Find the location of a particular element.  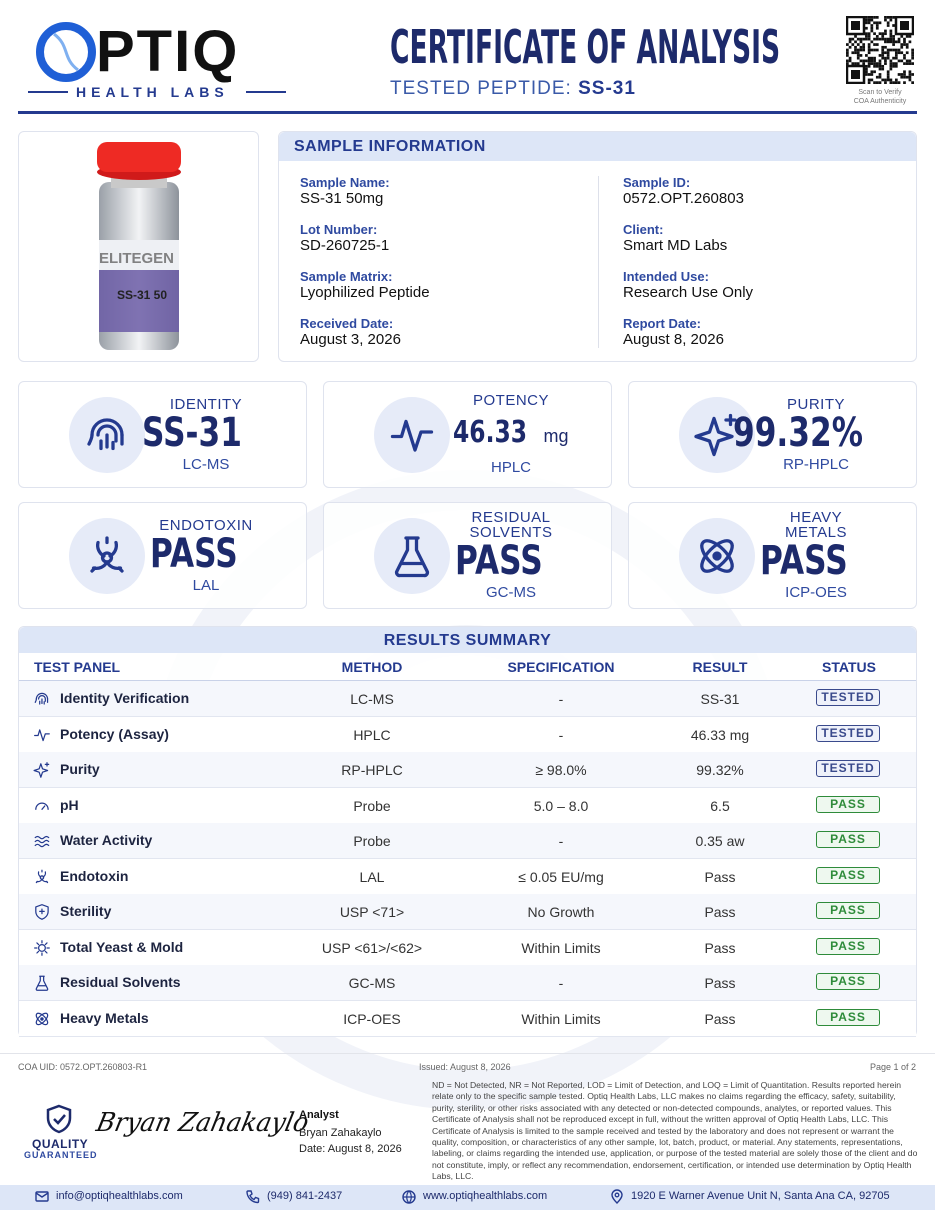

card-title: HEAVY METALS is located at coordinates (816, 525).